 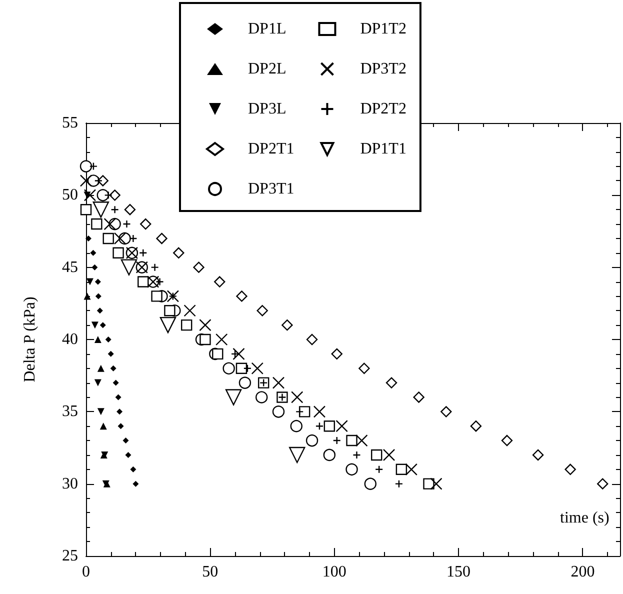 What do you see at coordinates (70, 195) in the screenshot?
I see `y-tick-label: 50` at bounding box center [70, 195].